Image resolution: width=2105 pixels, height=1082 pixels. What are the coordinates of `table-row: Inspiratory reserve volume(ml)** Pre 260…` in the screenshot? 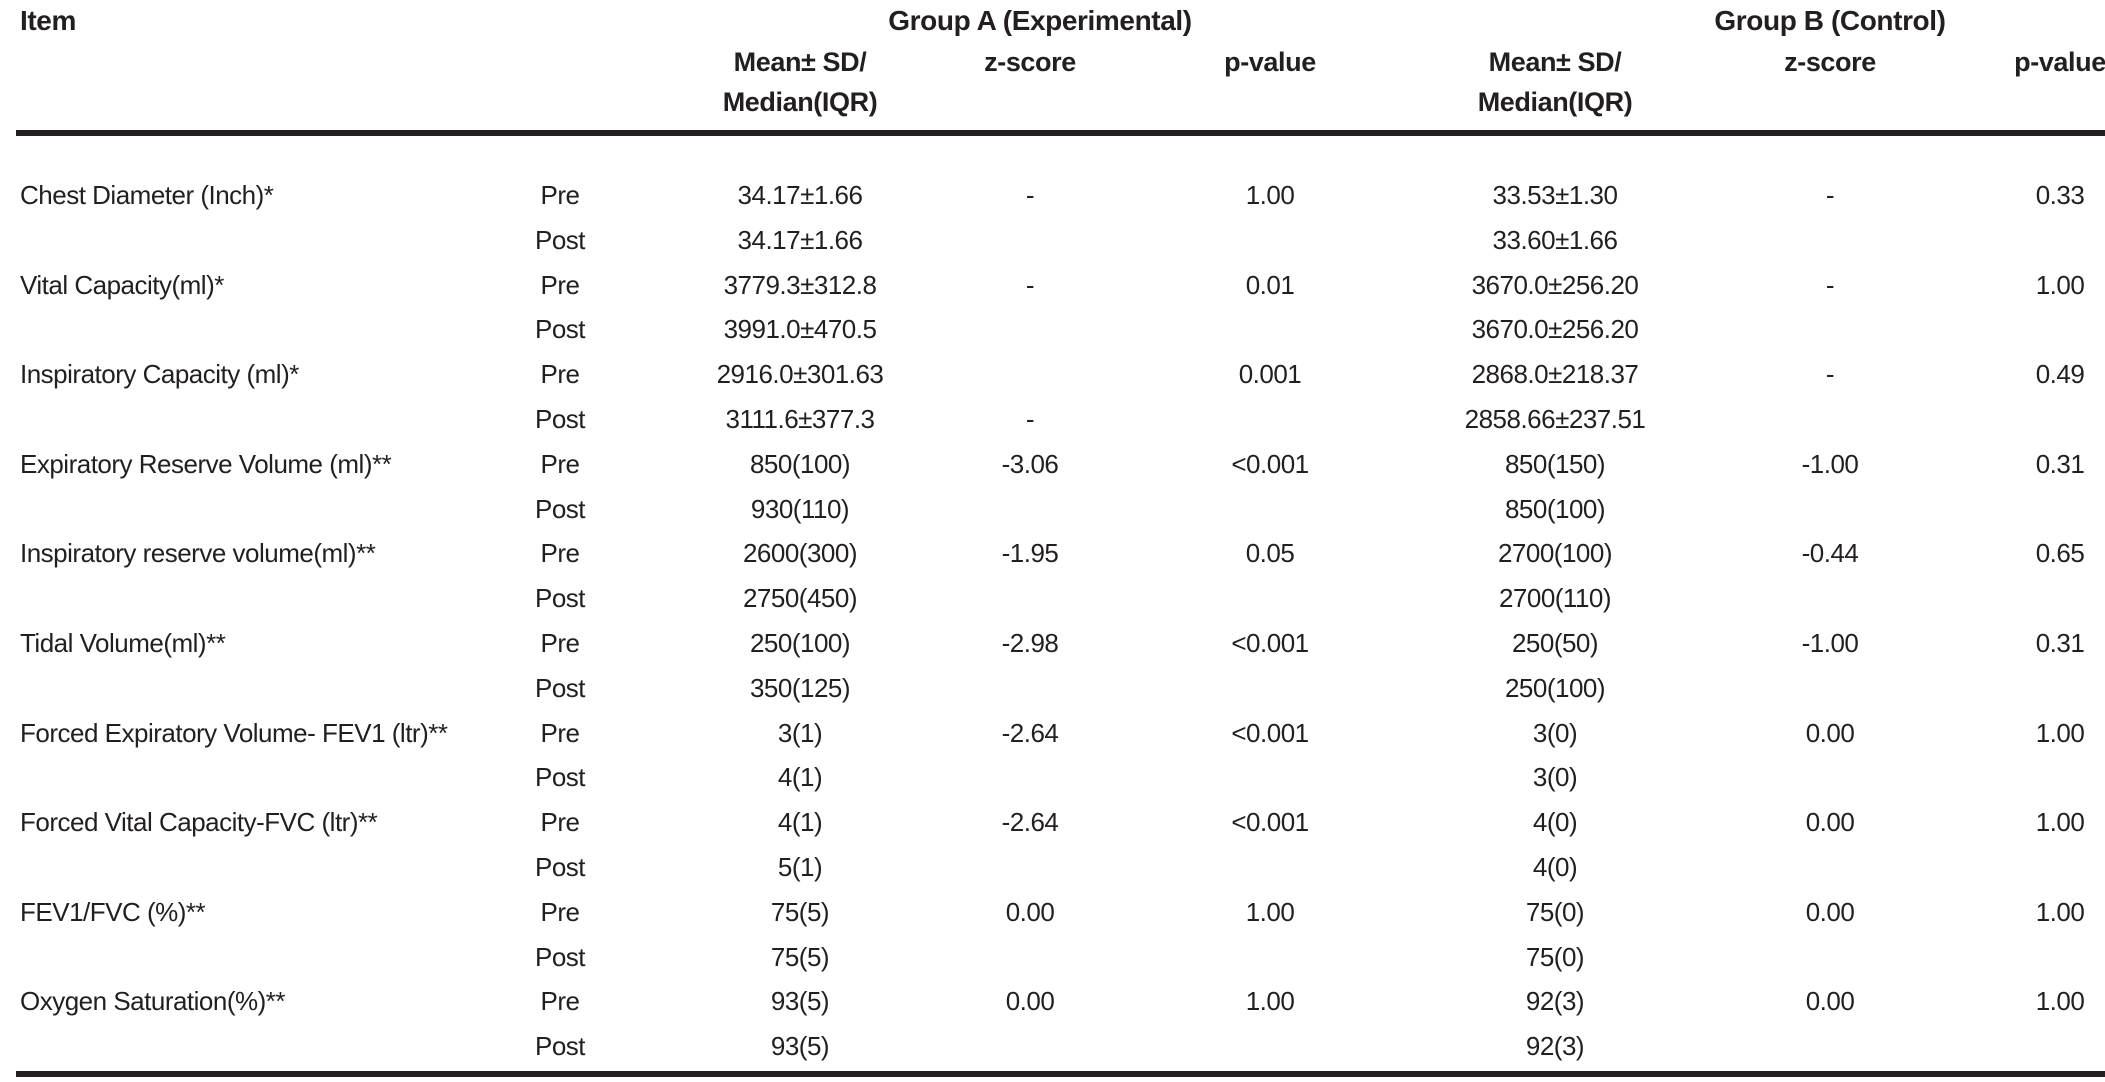 It's located at (1052, 553).